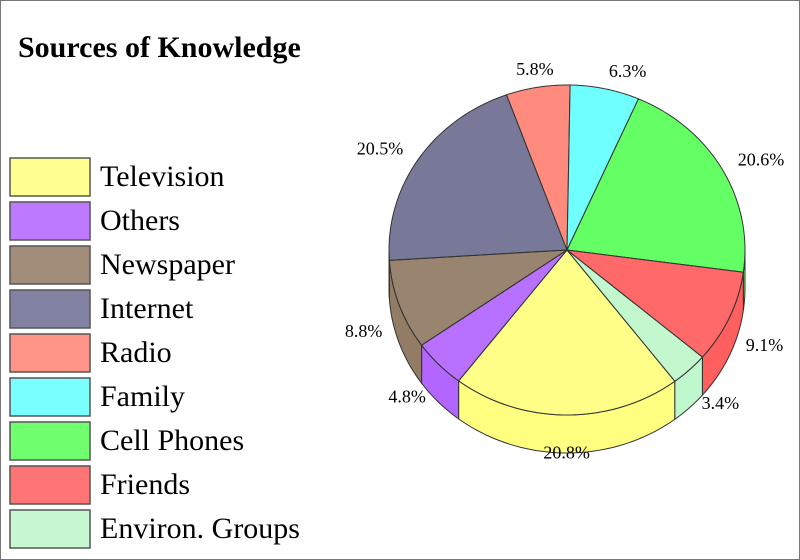 The image size is (800, 560). I want to click on legend-label: Television, so click(162, 176).